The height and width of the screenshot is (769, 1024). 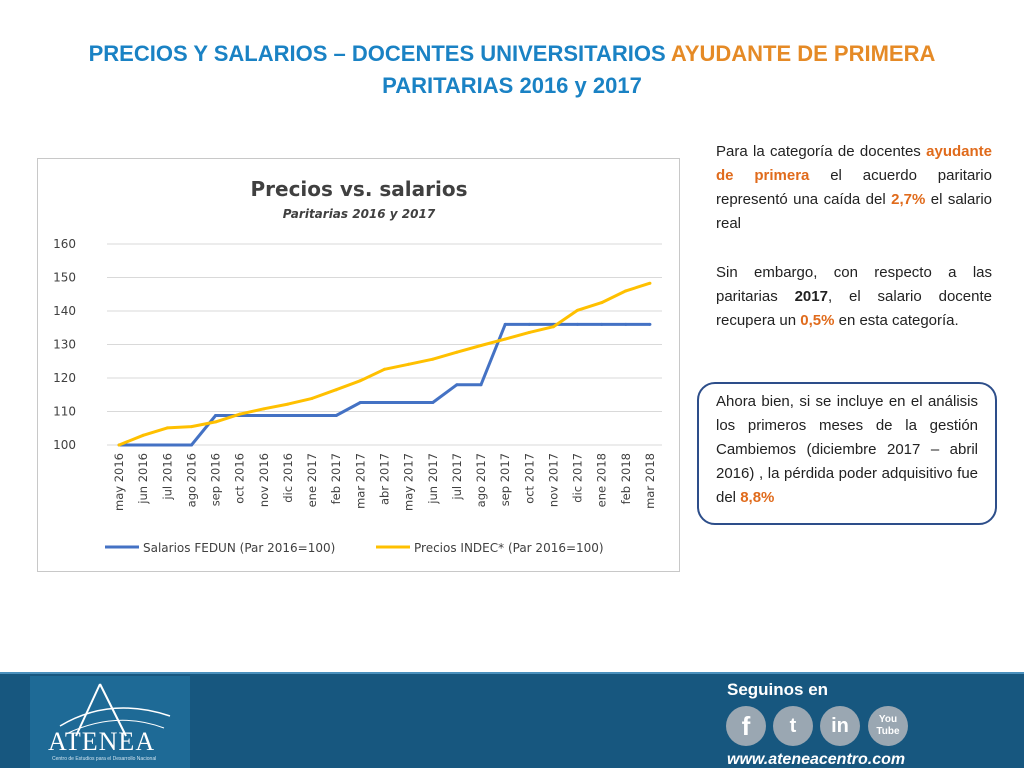 I want to click on x-tick-label: abr 2017, so click(x=385, y=479).